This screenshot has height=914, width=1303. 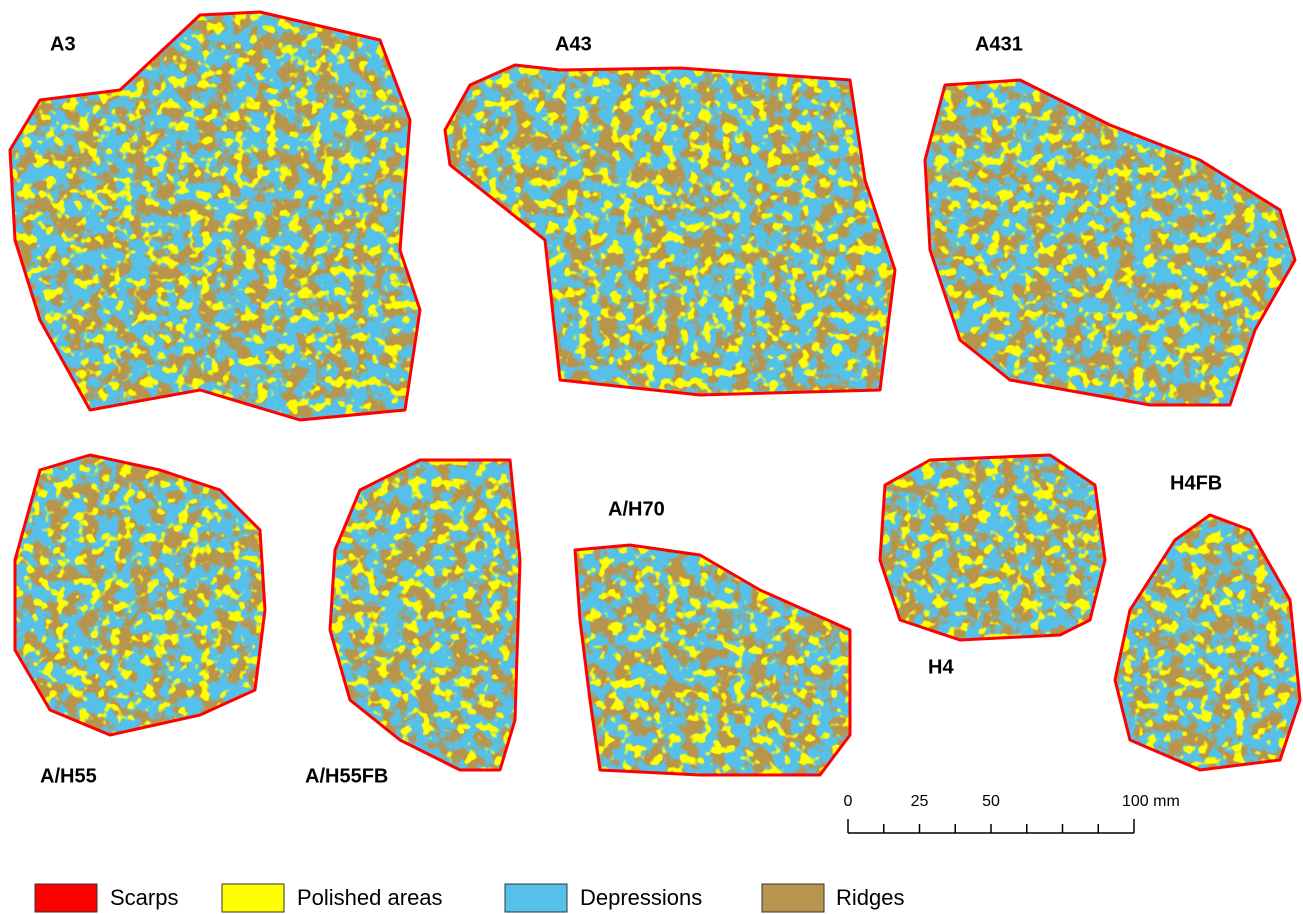 What do you see at coordinates (1196, 483) in the screenshot?
I see `specimen-label: H4FB` at bounding box center [1196, 483].